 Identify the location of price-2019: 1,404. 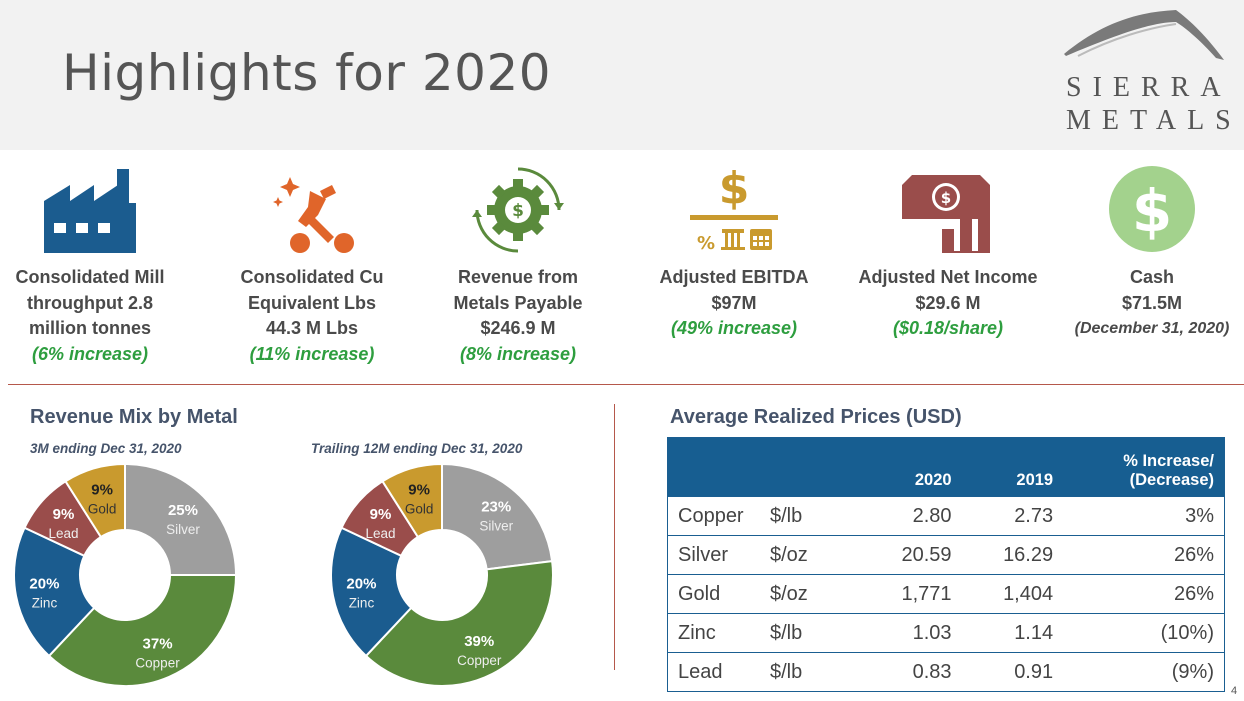
(1012, 594).